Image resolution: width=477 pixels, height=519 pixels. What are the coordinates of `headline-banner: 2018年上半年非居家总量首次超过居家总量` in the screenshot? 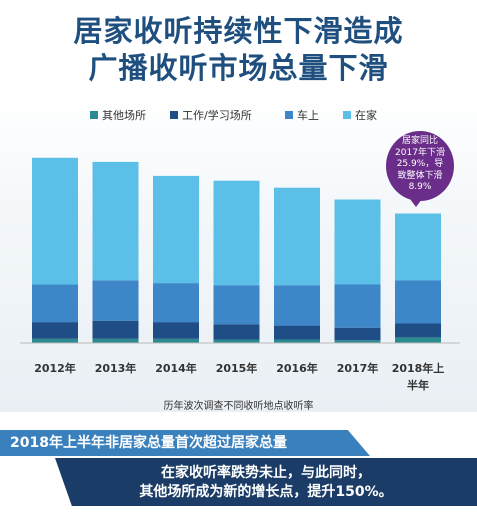 It's located at (185, 443).